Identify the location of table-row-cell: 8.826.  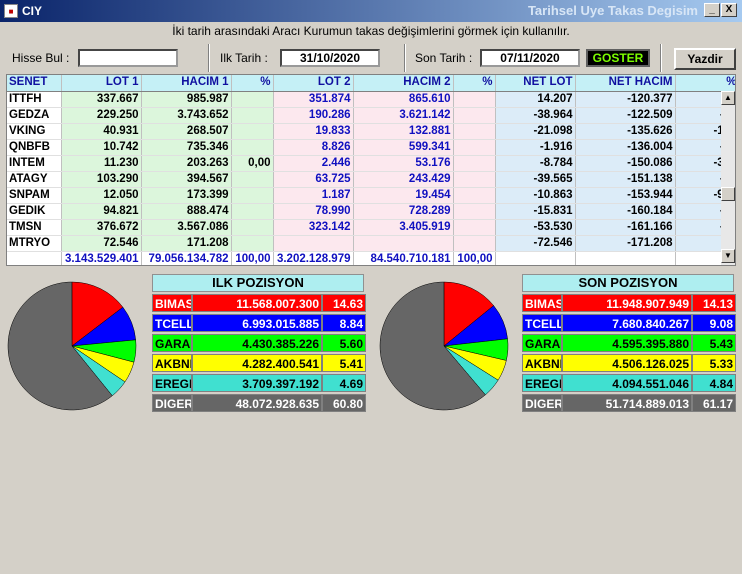
(313, 147).